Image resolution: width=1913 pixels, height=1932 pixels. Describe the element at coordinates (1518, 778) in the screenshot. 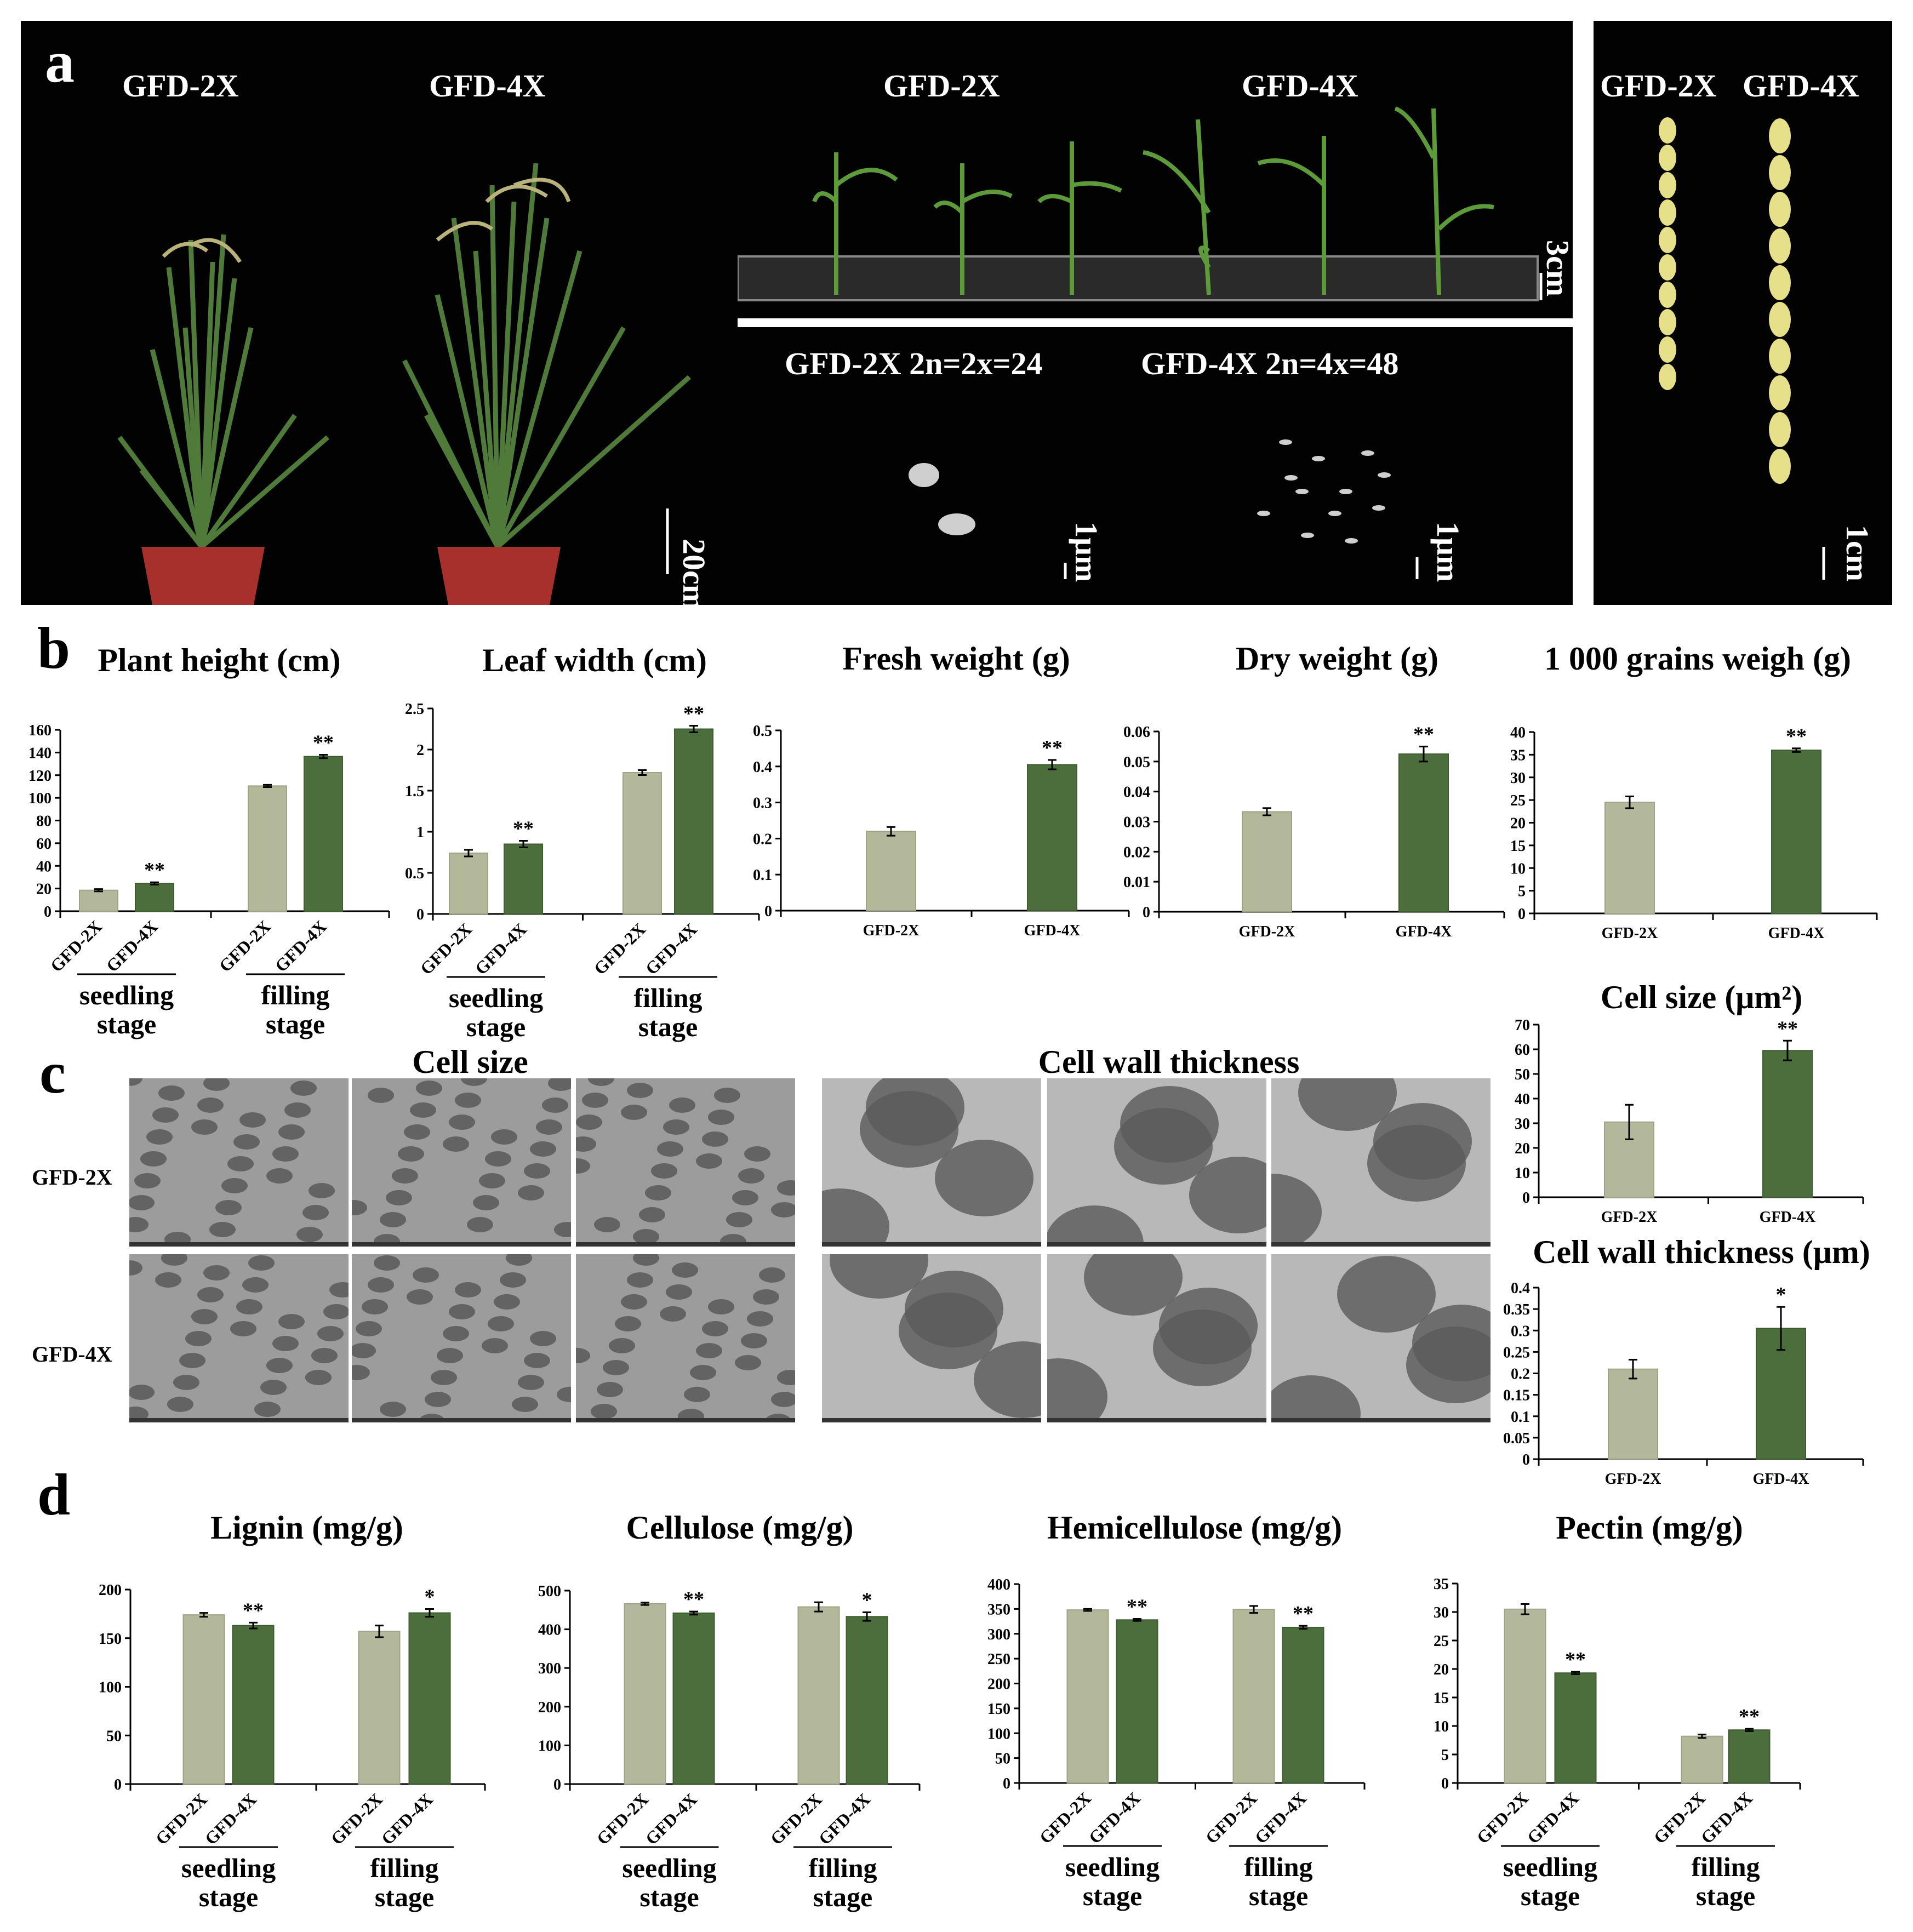

I see `y-tick-label: 30` at that location.